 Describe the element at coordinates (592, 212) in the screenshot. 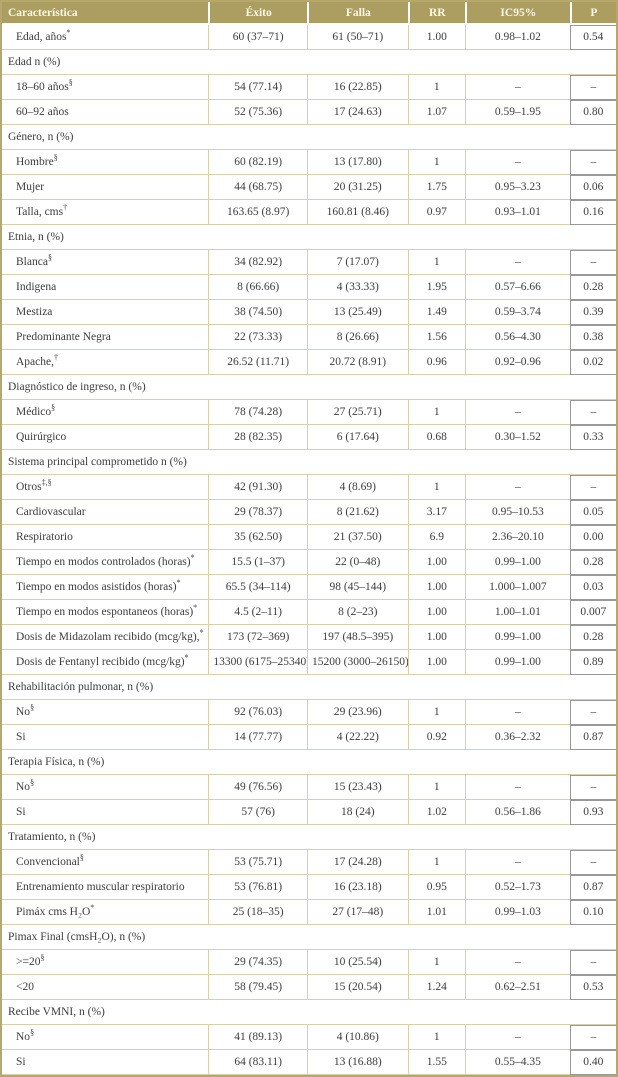

I see `cell-p: 0.16` at that location.